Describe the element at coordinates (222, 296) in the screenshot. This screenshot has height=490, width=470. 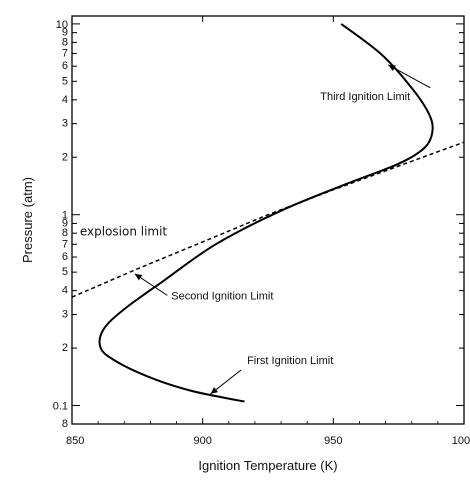
I see `annotation-label: Second Ignition Limit` at that location.